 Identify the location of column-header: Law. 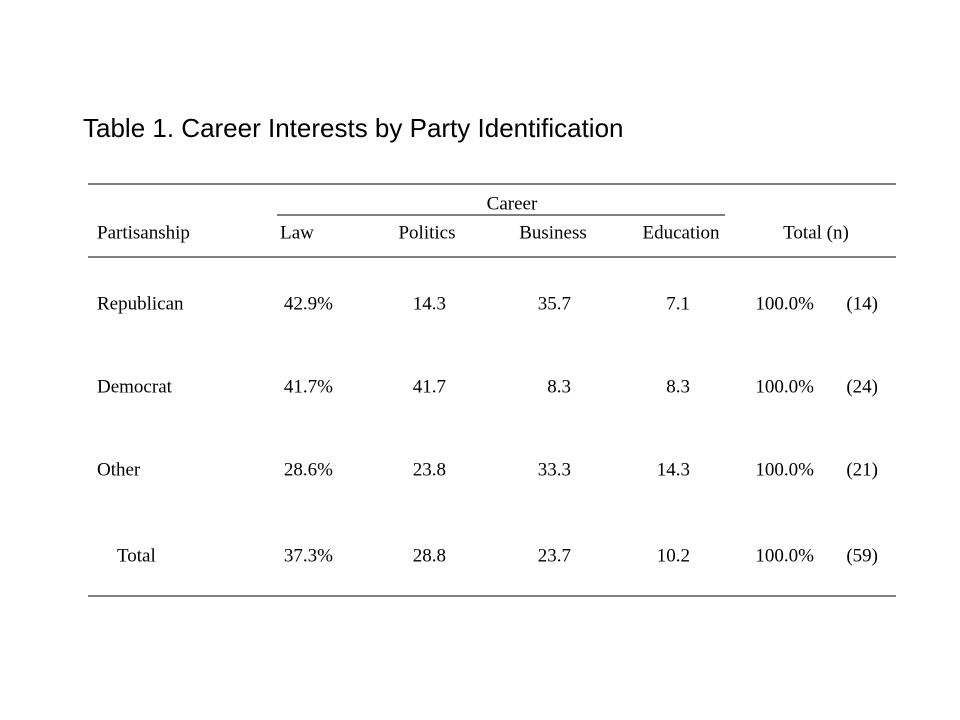
(297, 232).